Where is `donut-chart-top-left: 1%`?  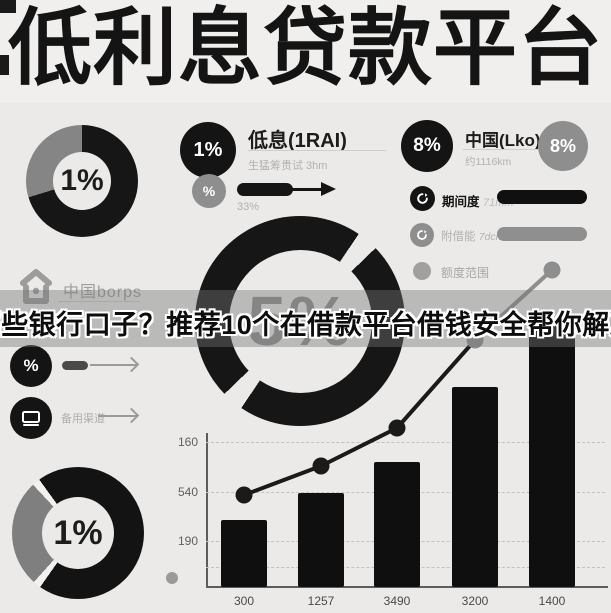
donut-chart-top-left: 1% is located at coordinates (82, 181).